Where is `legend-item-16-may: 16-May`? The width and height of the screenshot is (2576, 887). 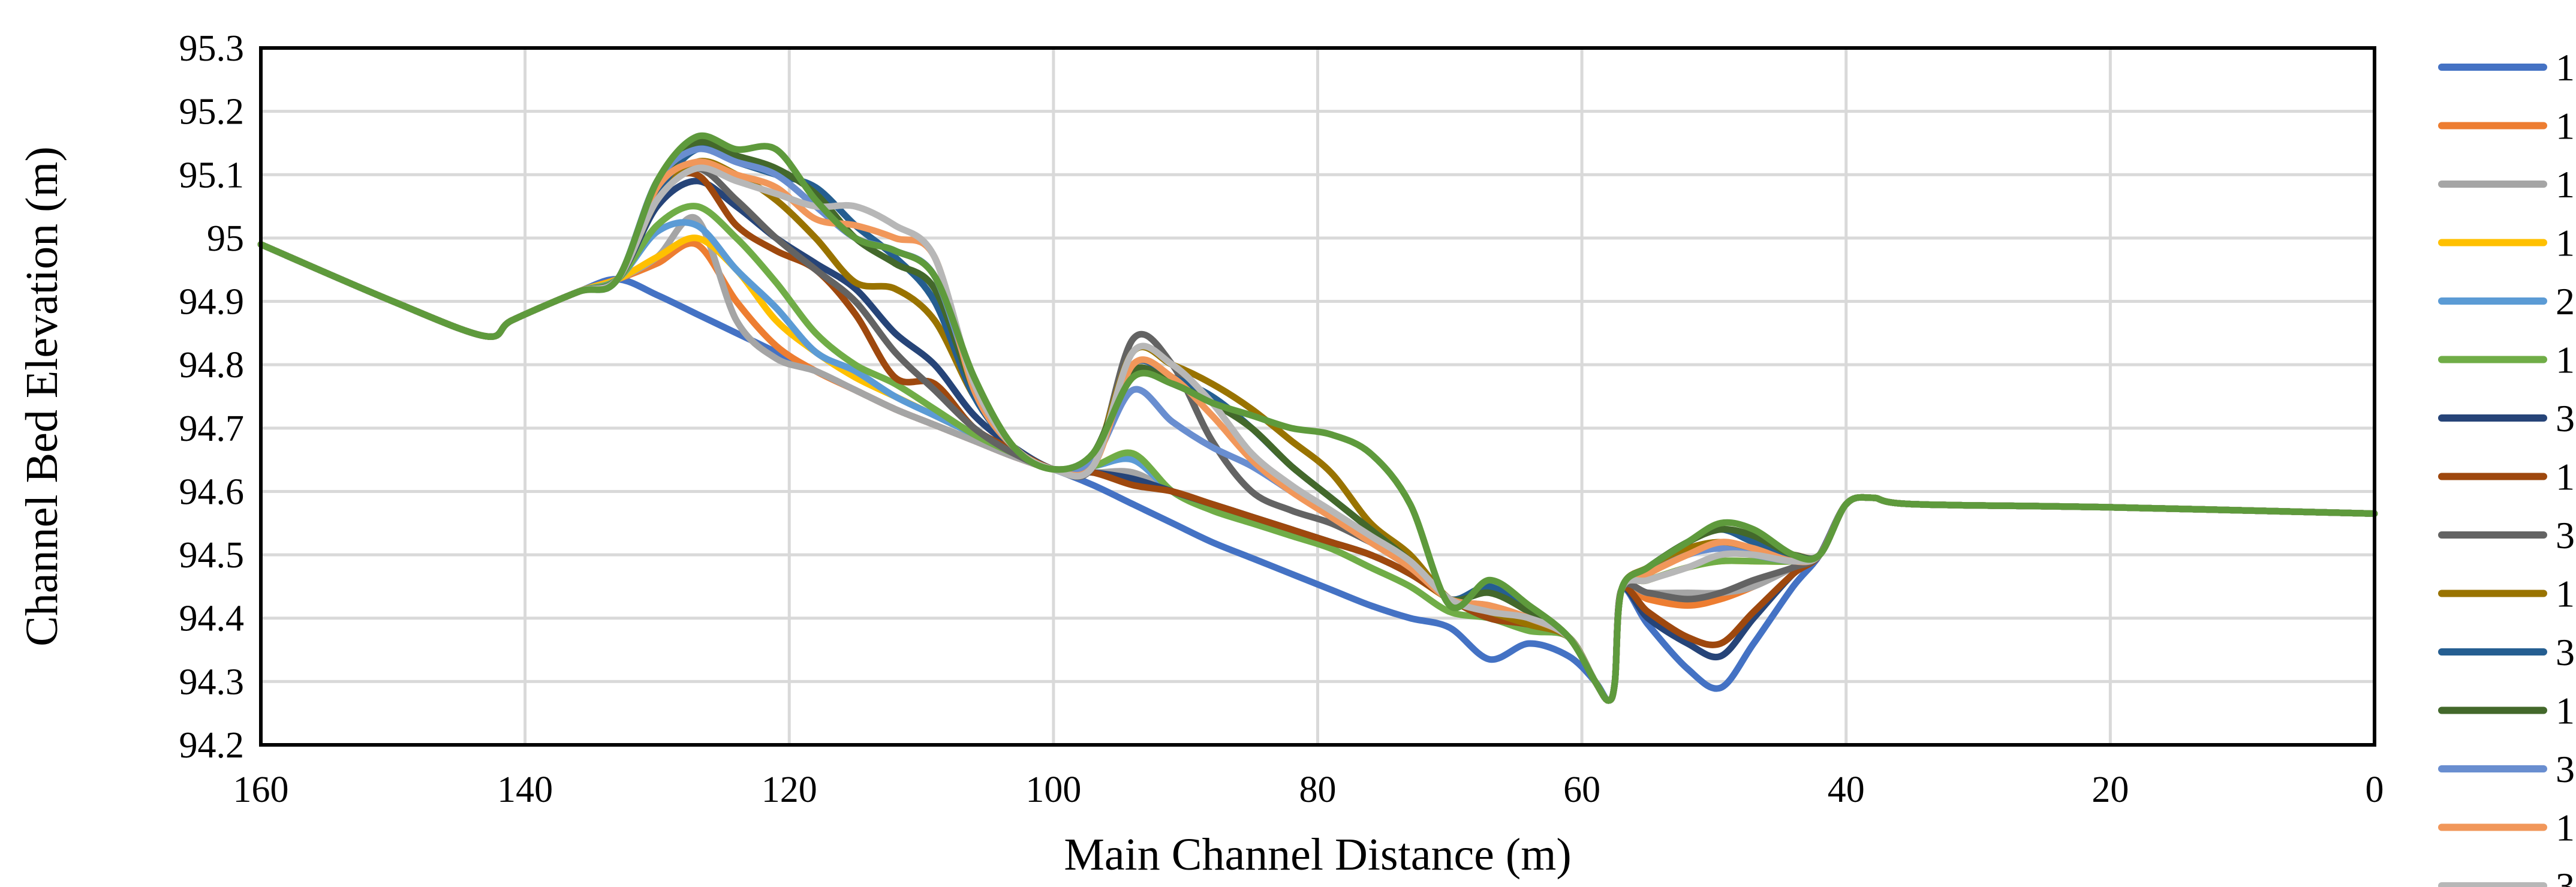
legend-item-16-may: 16-May is located at coordinates (2507, 594).